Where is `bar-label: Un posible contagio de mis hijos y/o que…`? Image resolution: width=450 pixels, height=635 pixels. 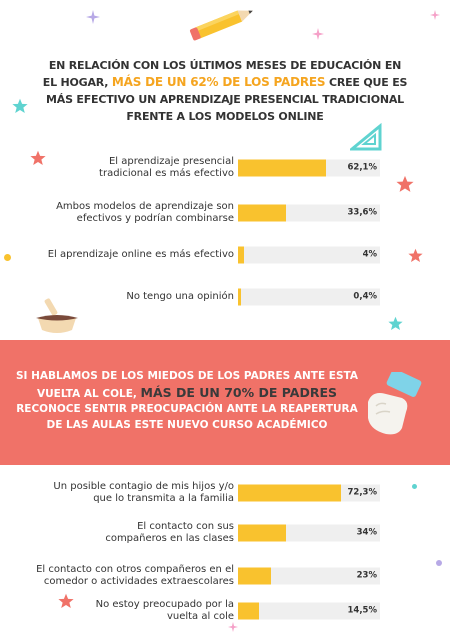 bar-label: Un posible contagio de mis hijos y/o que… is located at coordinates (143, 492).